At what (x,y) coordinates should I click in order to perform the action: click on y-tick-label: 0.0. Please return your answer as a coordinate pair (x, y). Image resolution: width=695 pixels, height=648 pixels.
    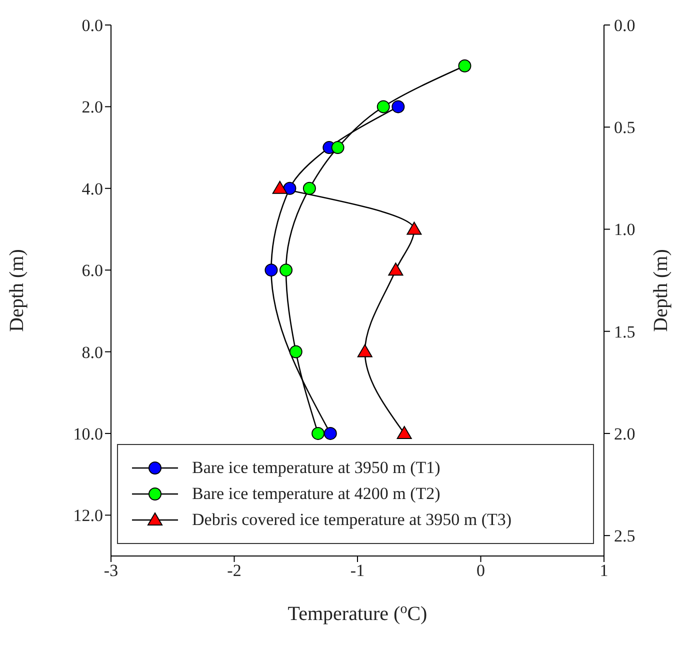
    Looking at the image, I should click on (92, 26).